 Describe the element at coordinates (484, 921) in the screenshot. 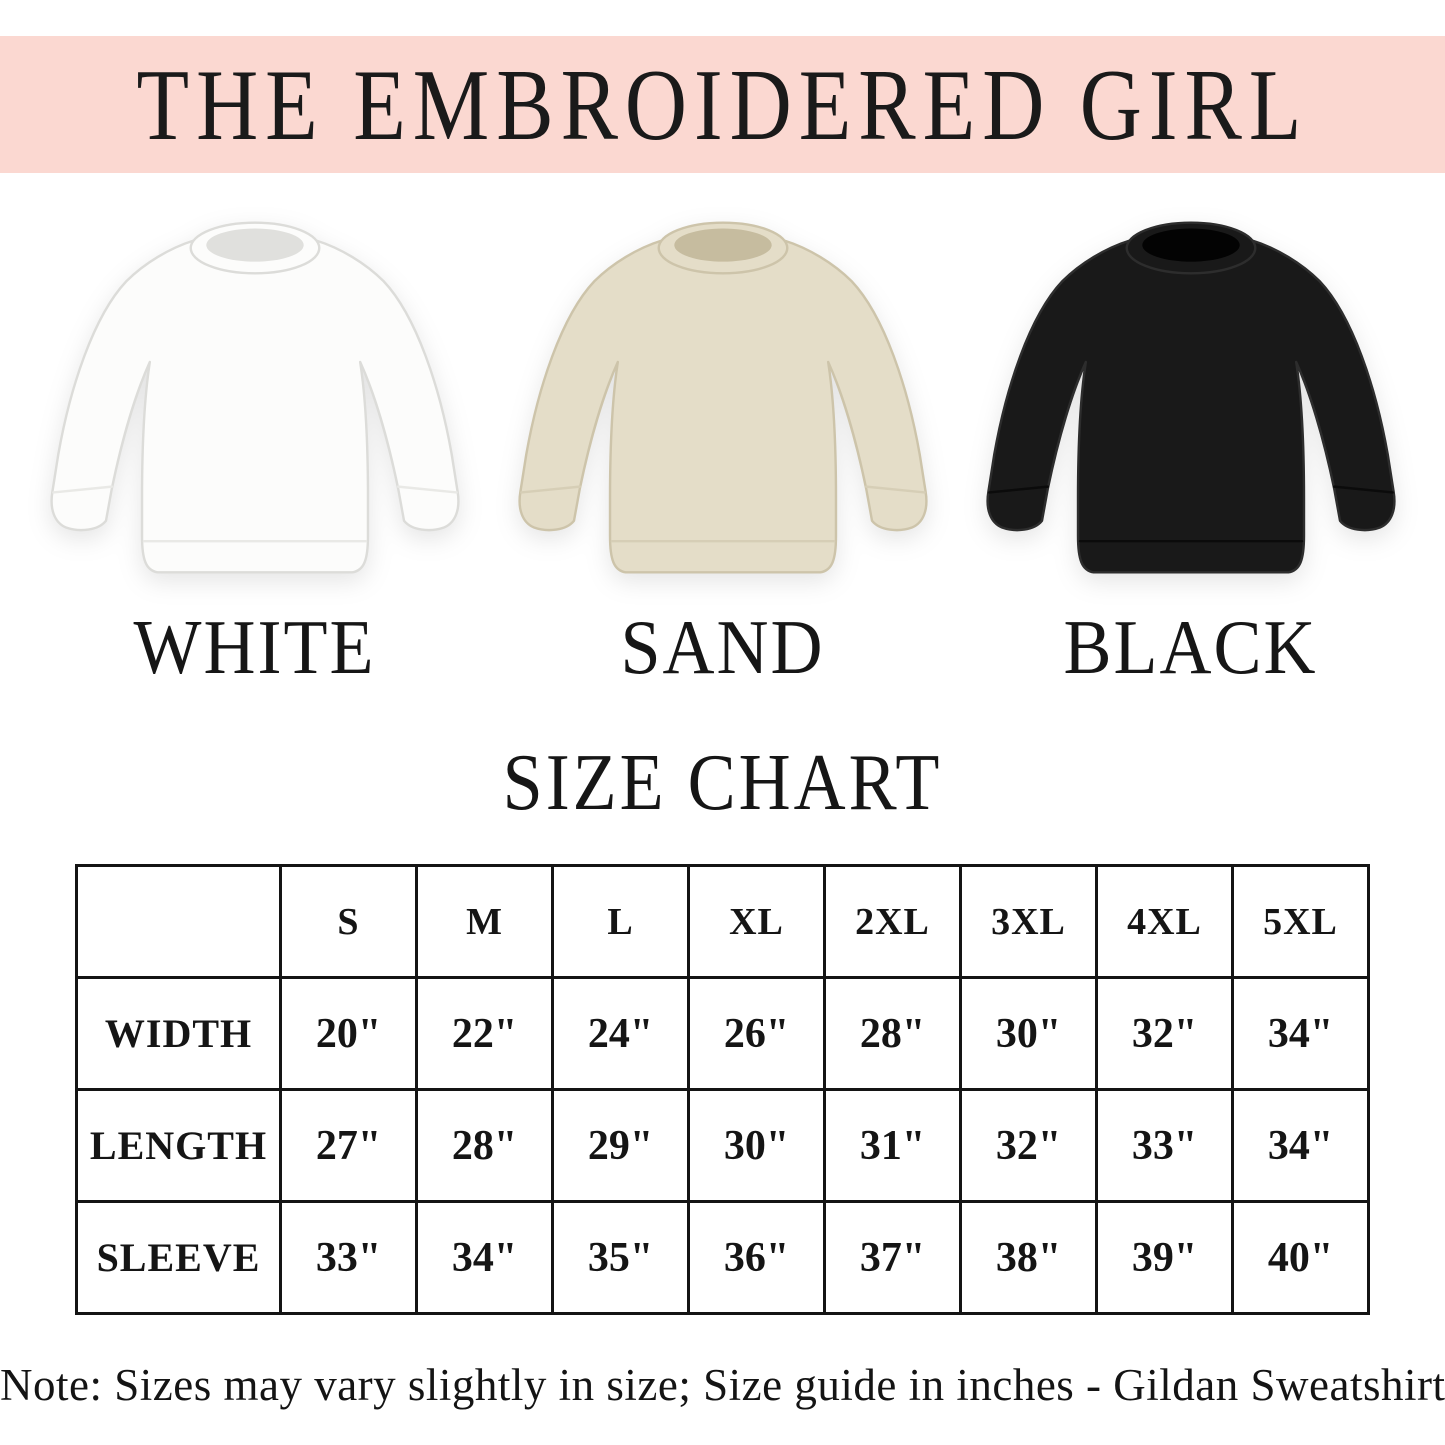

I see `size-column-header: M` at that location.